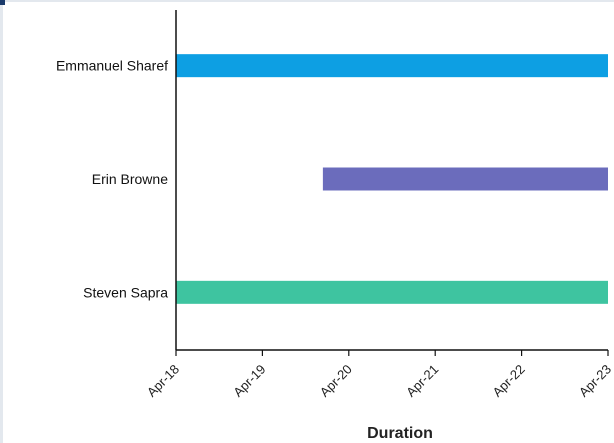 This screenshot has width=614, height=443. Describe the element at coordinates (163, 381) in the screenshot. I see `x-tick-label: Apr-18` at that location.